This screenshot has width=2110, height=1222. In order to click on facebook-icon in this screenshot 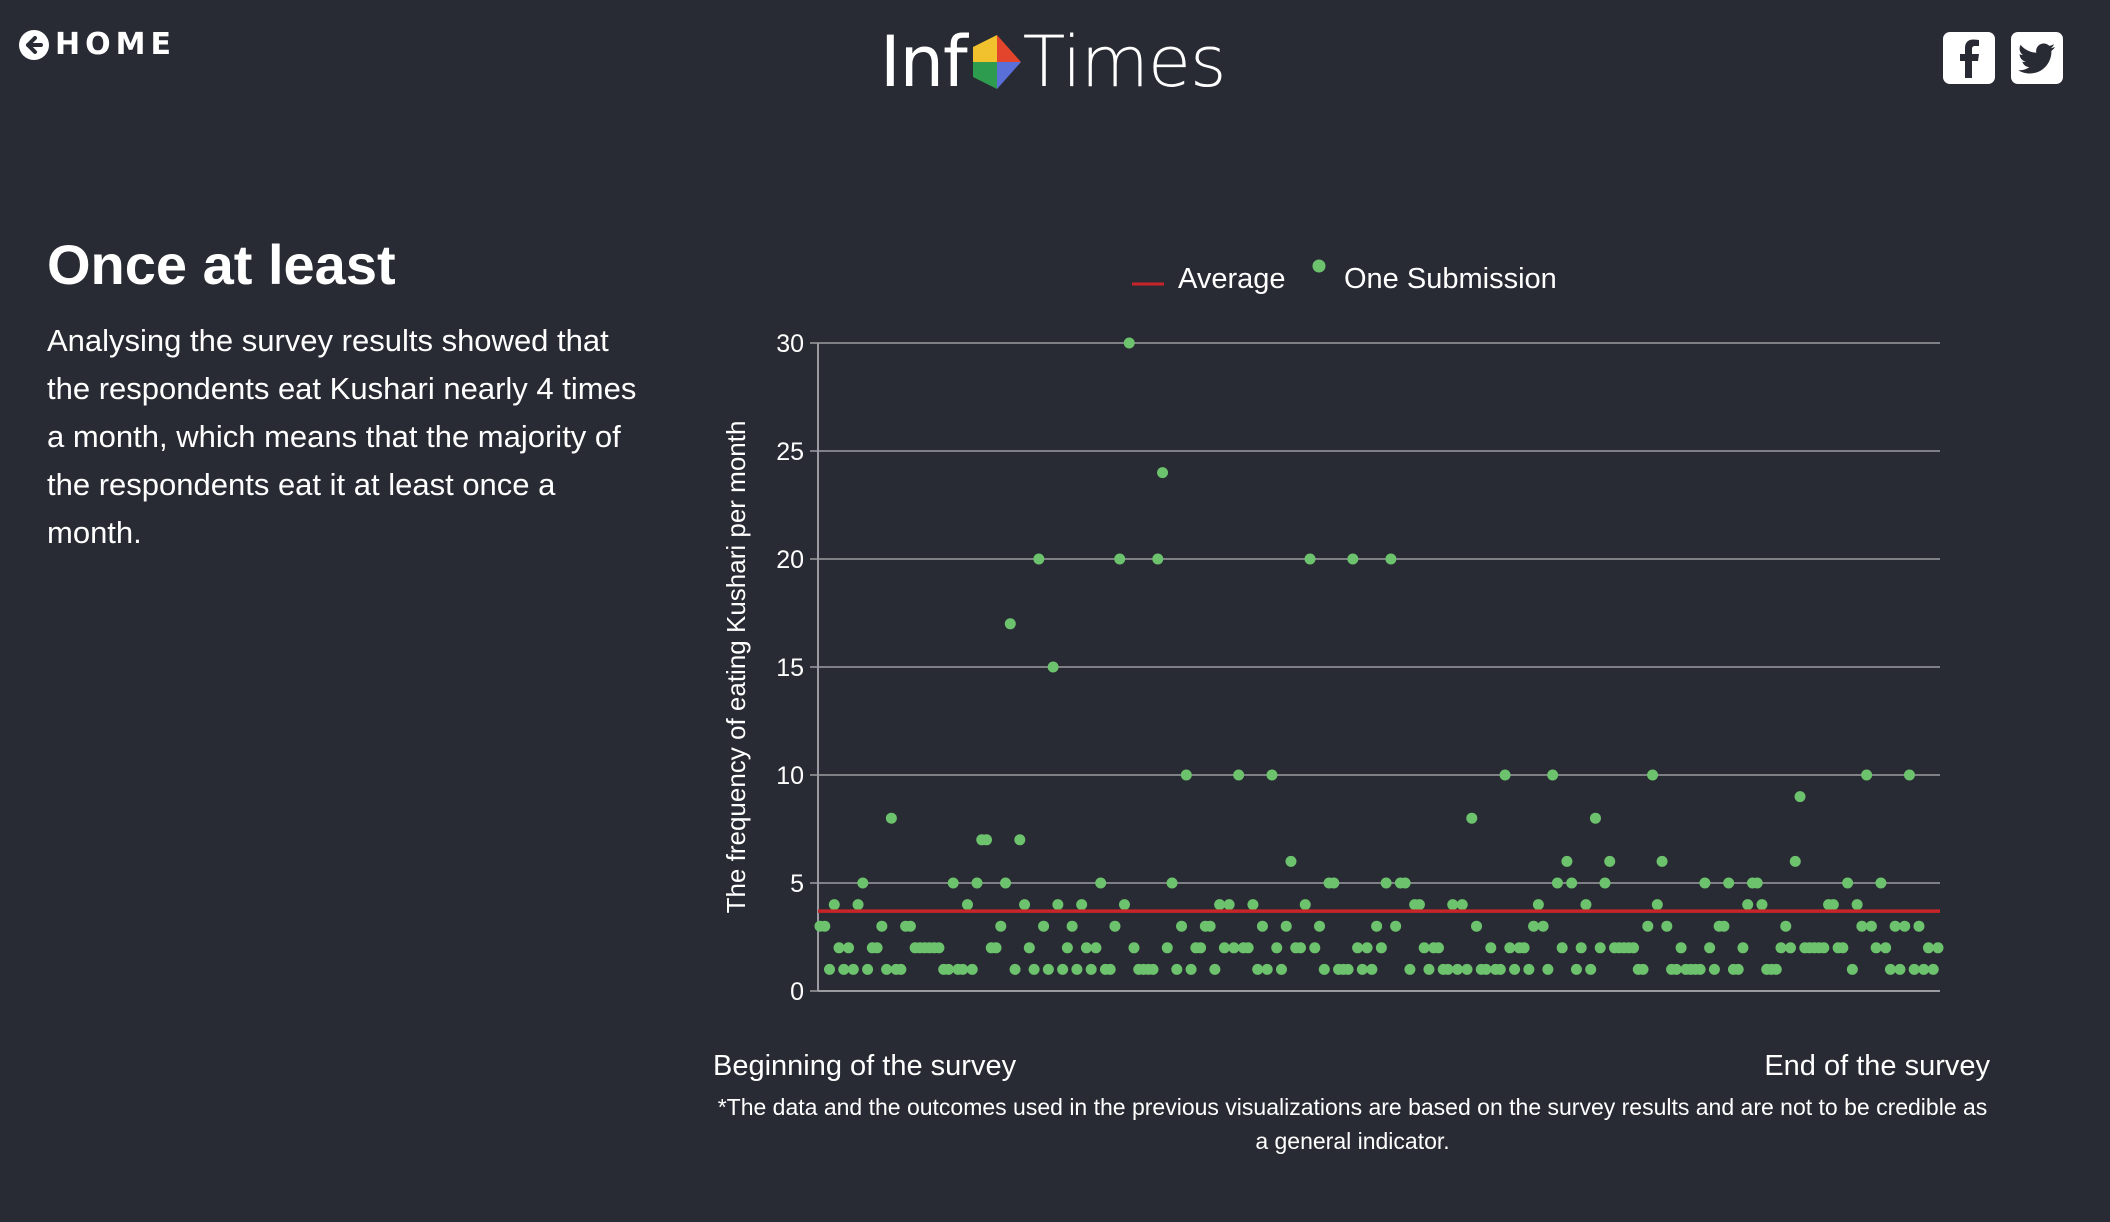, I will do `click(1969, 58)`.